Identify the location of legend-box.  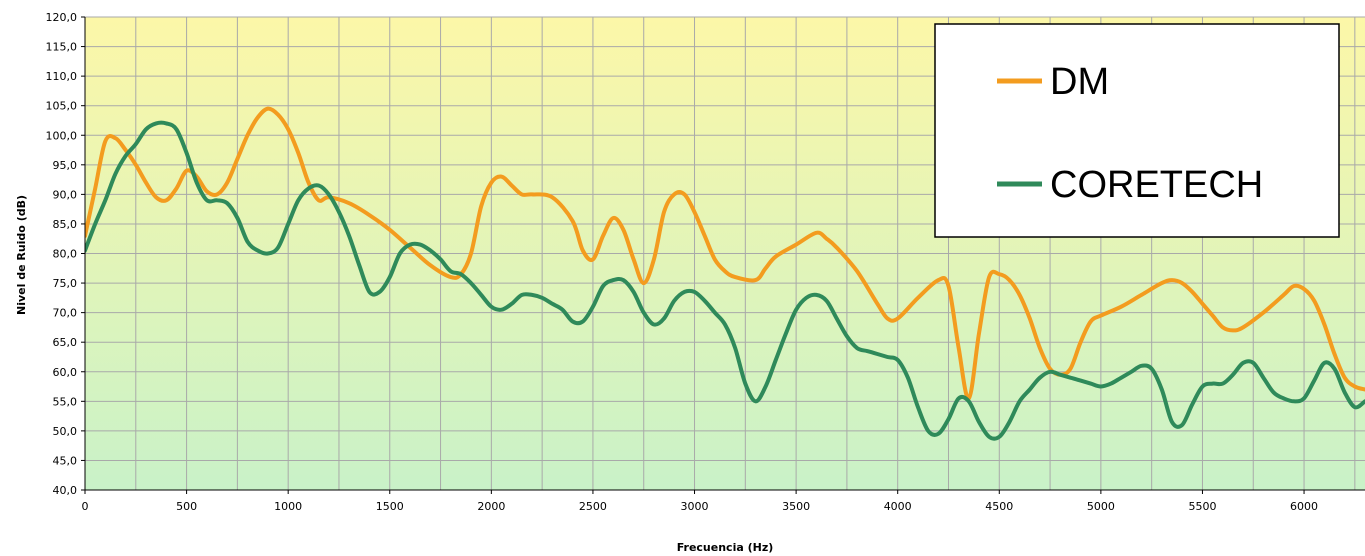
(1137, 130).